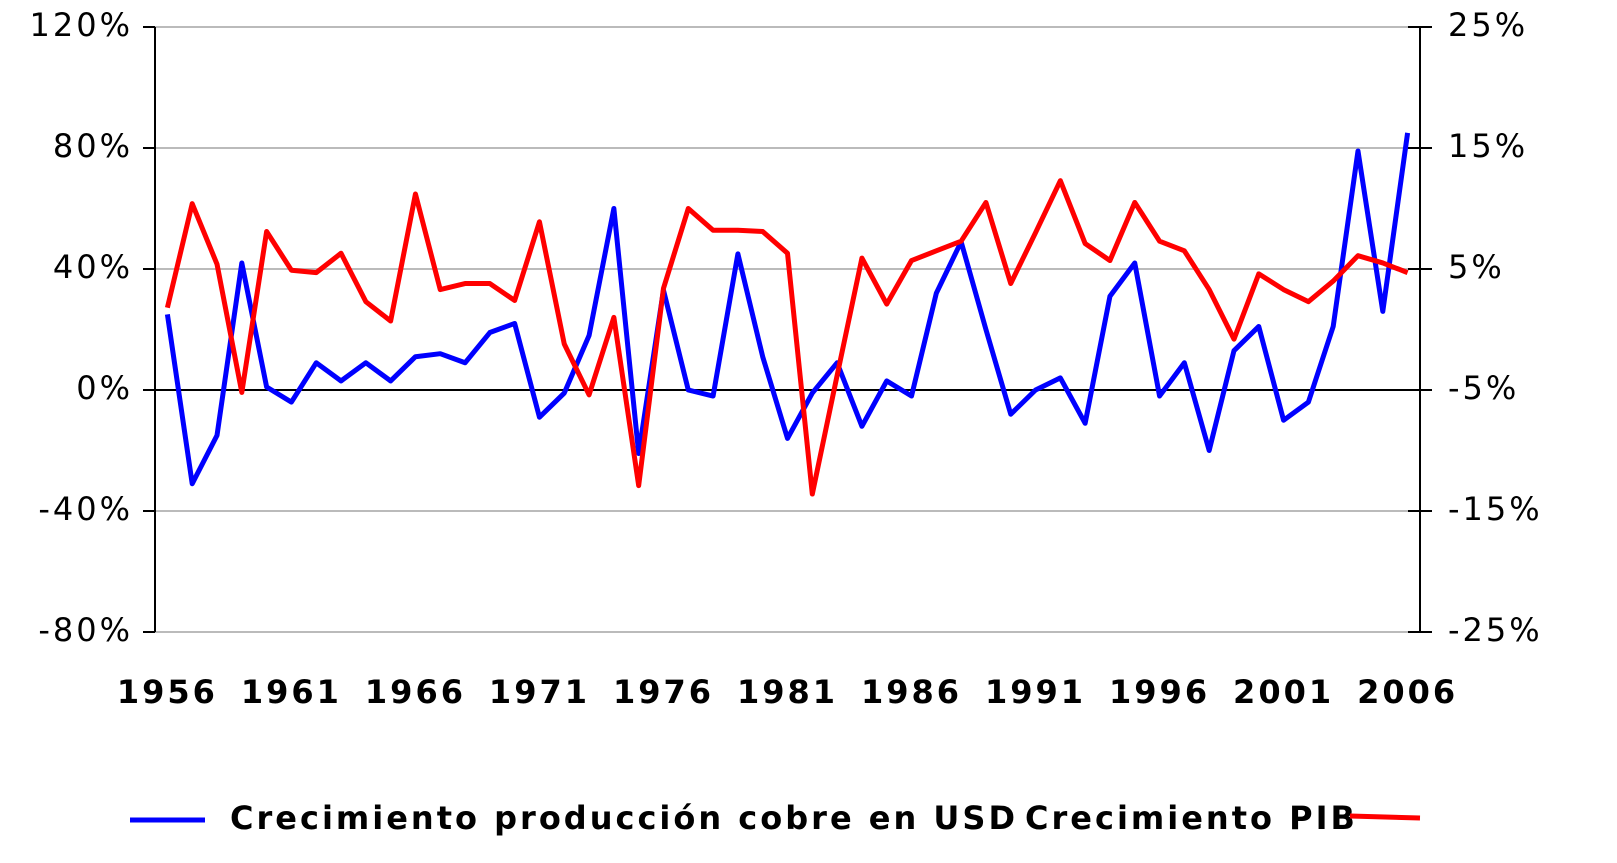 Image resolution: width=1617 pixels, height=863 pixels. What do you see at coordinates (291, 692) in the screenshot?
I see `x-tick-label: 1961` at bounding box center [291, 692].